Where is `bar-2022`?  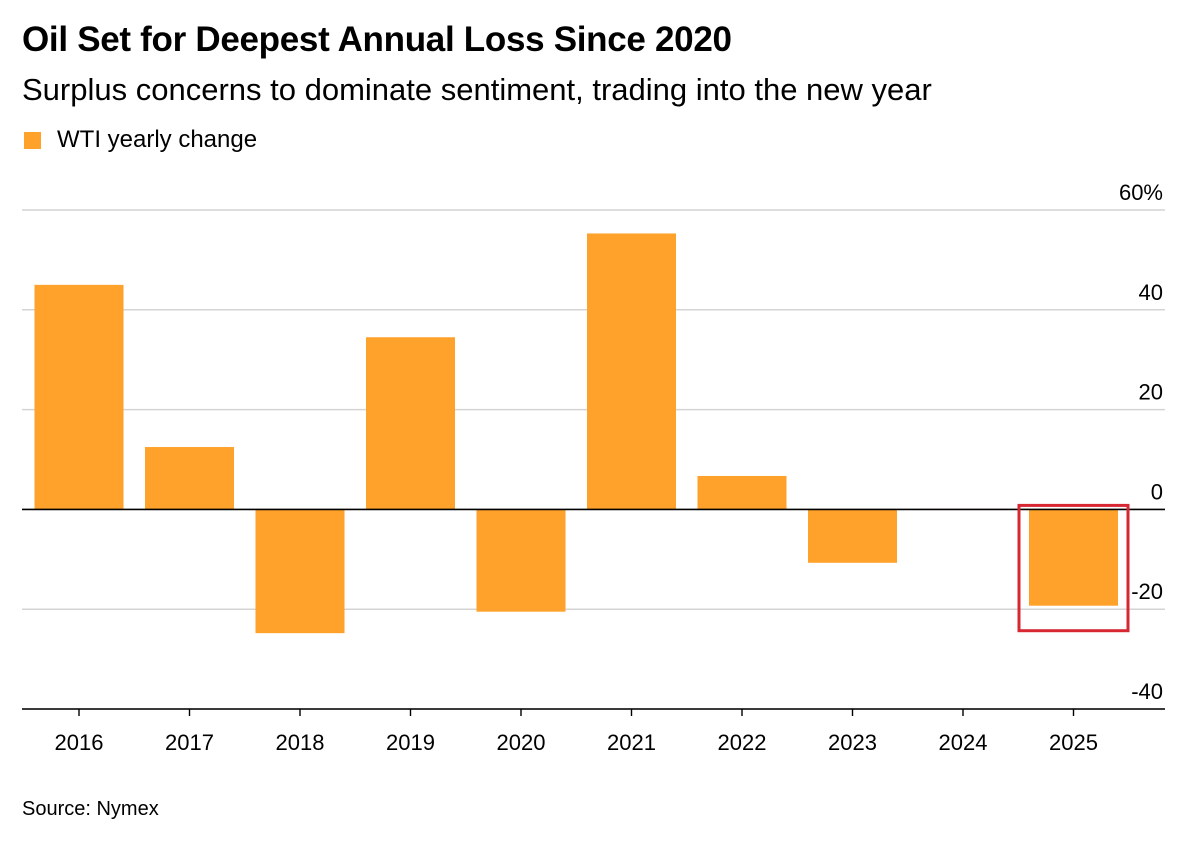 bar-2022 is located at coordinates (742, 492).